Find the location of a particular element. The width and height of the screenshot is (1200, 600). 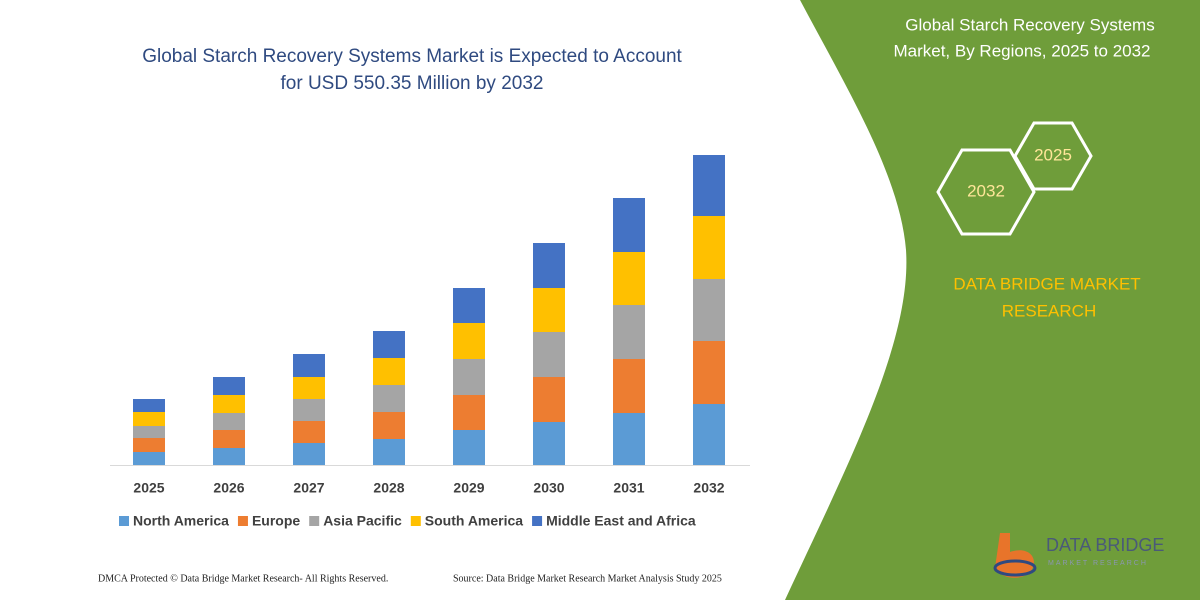

hexagon-label: 2025 is located at coordinates (1053, 154).